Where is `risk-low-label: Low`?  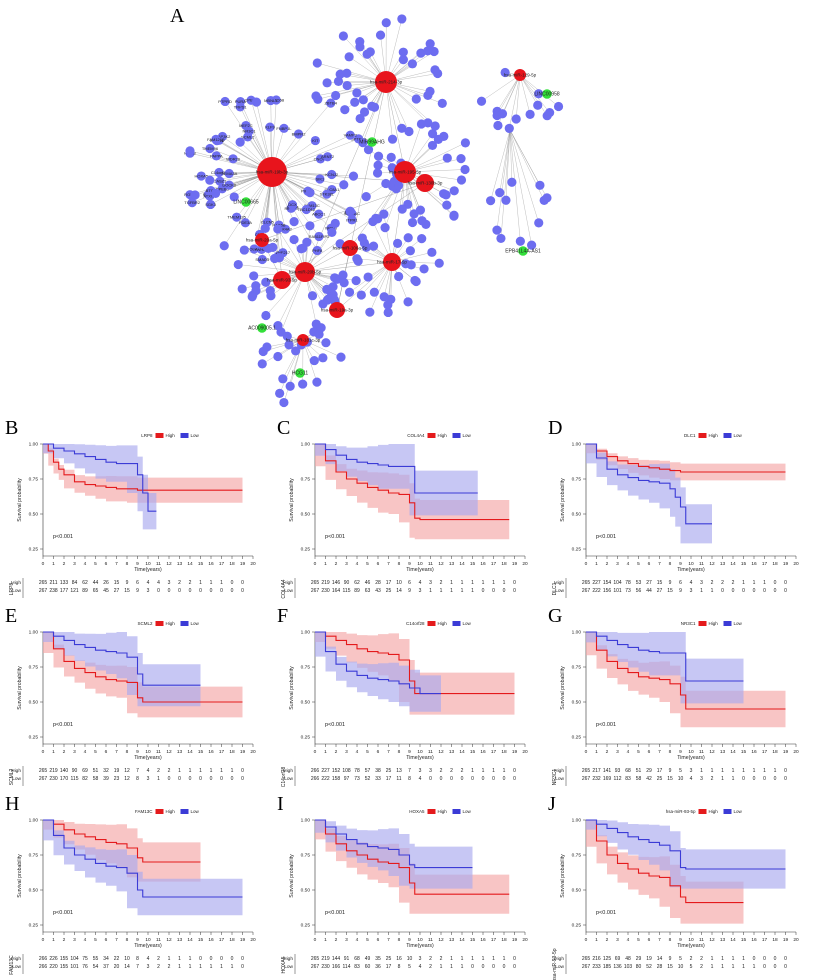 risk-low-label: Low is located at coordinates (16, 591).